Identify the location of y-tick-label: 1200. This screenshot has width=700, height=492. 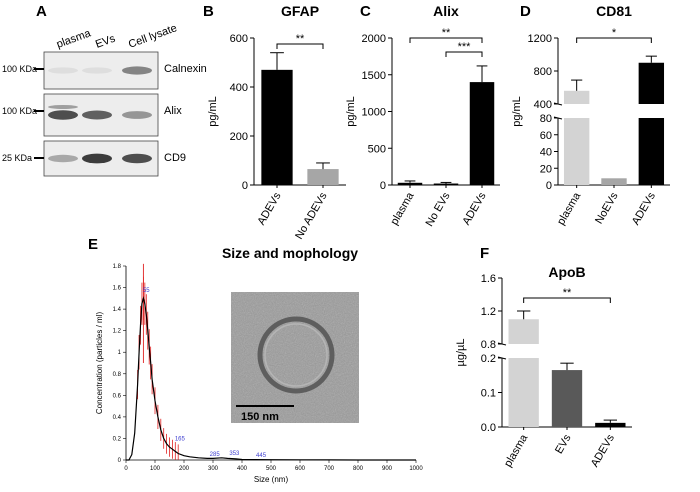
(540, 39).